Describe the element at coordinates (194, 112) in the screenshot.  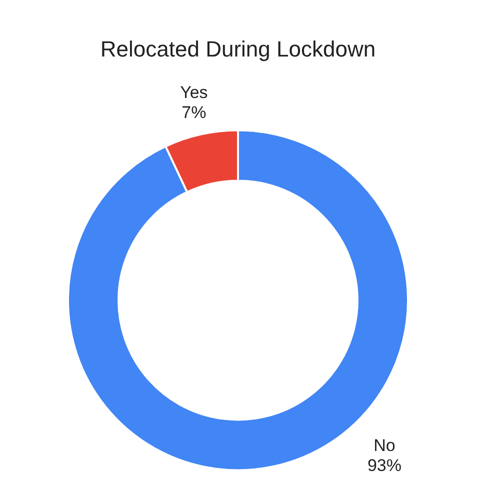
I see `data-label: 7%` at that location.